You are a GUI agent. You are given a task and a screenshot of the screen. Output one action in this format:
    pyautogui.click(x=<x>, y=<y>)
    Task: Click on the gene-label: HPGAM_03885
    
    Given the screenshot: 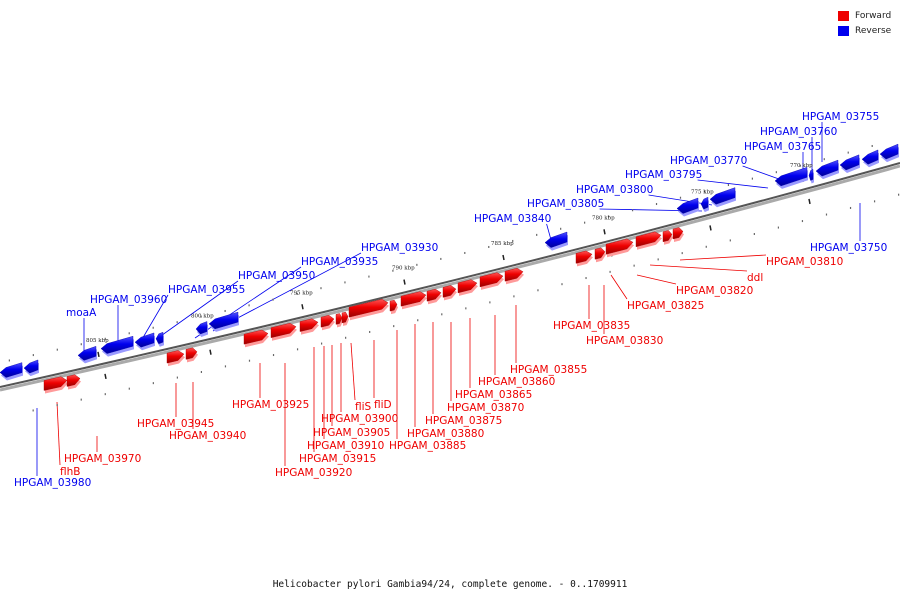 What is the action you would take?
    pyautogui.click(x=427, y=446)
    